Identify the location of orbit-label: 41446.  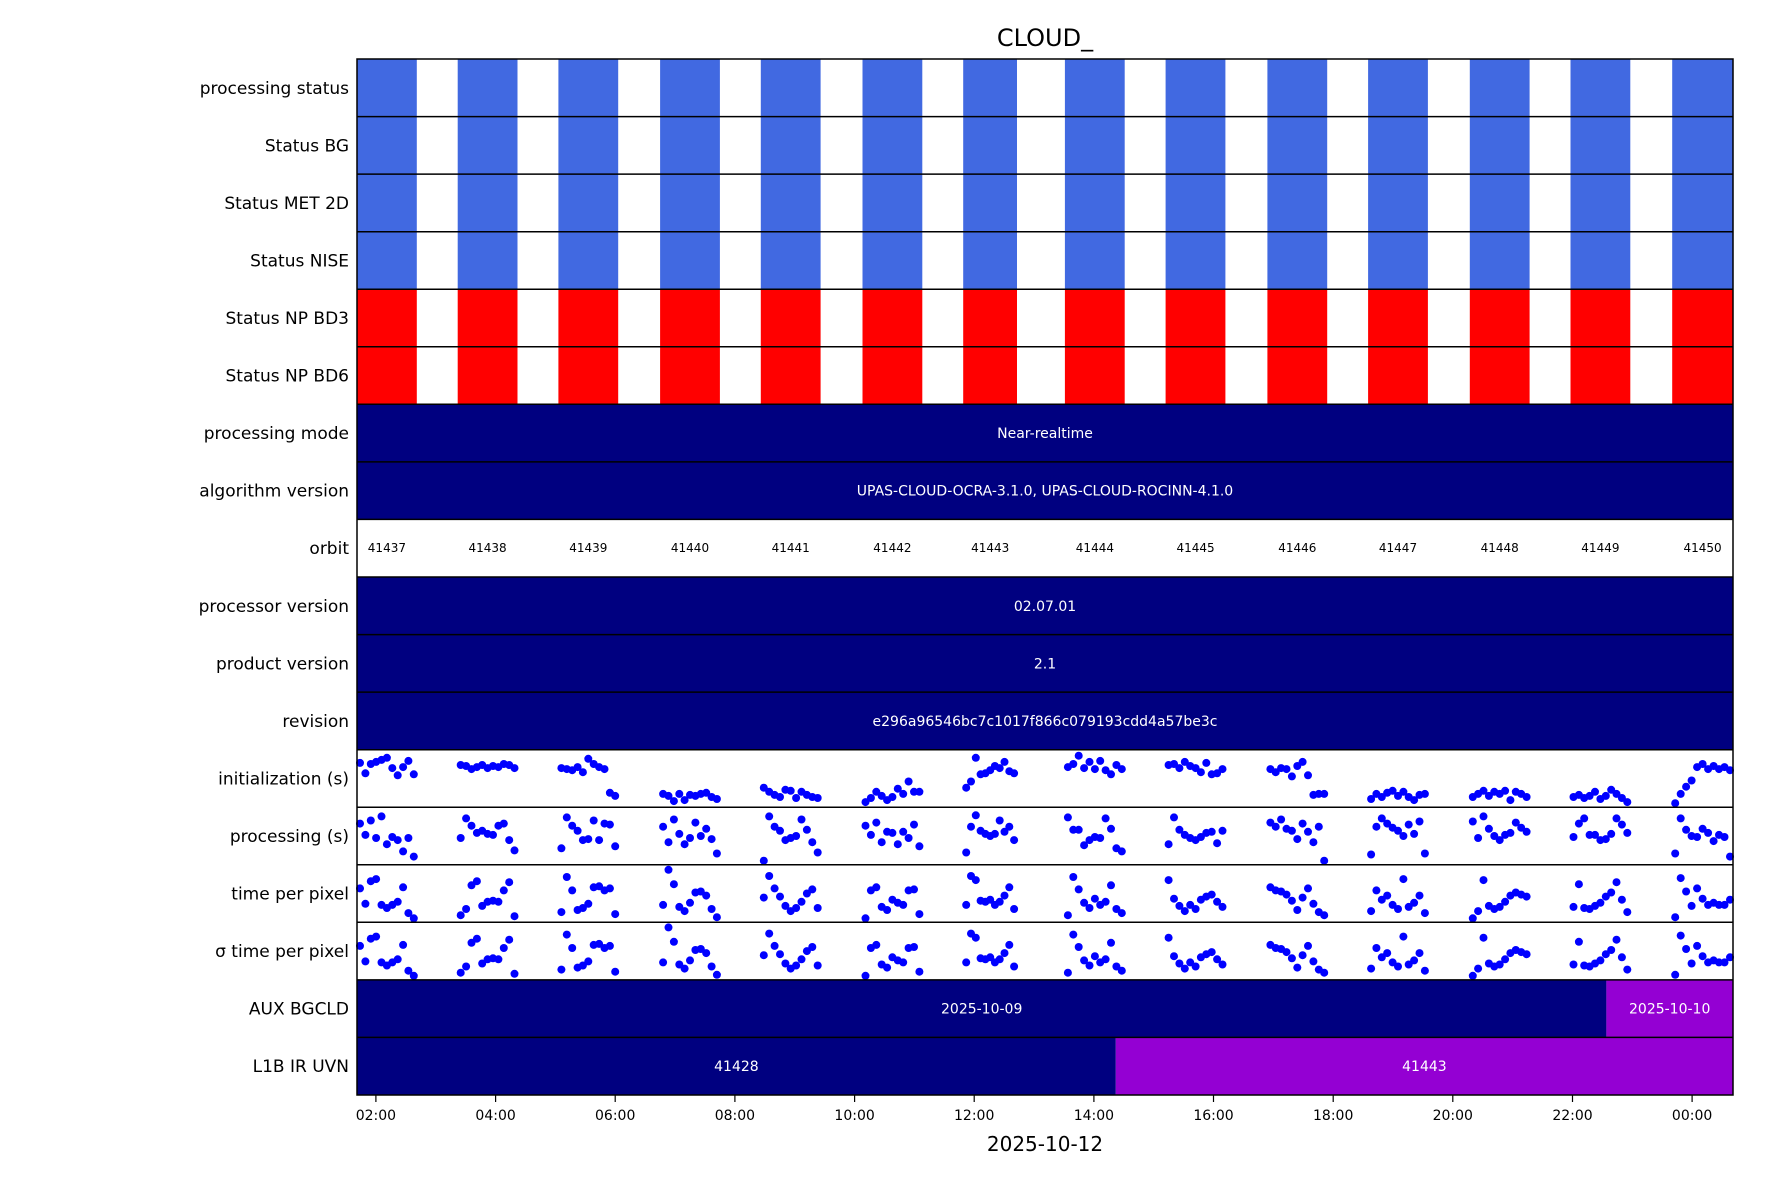
(1297, 548).